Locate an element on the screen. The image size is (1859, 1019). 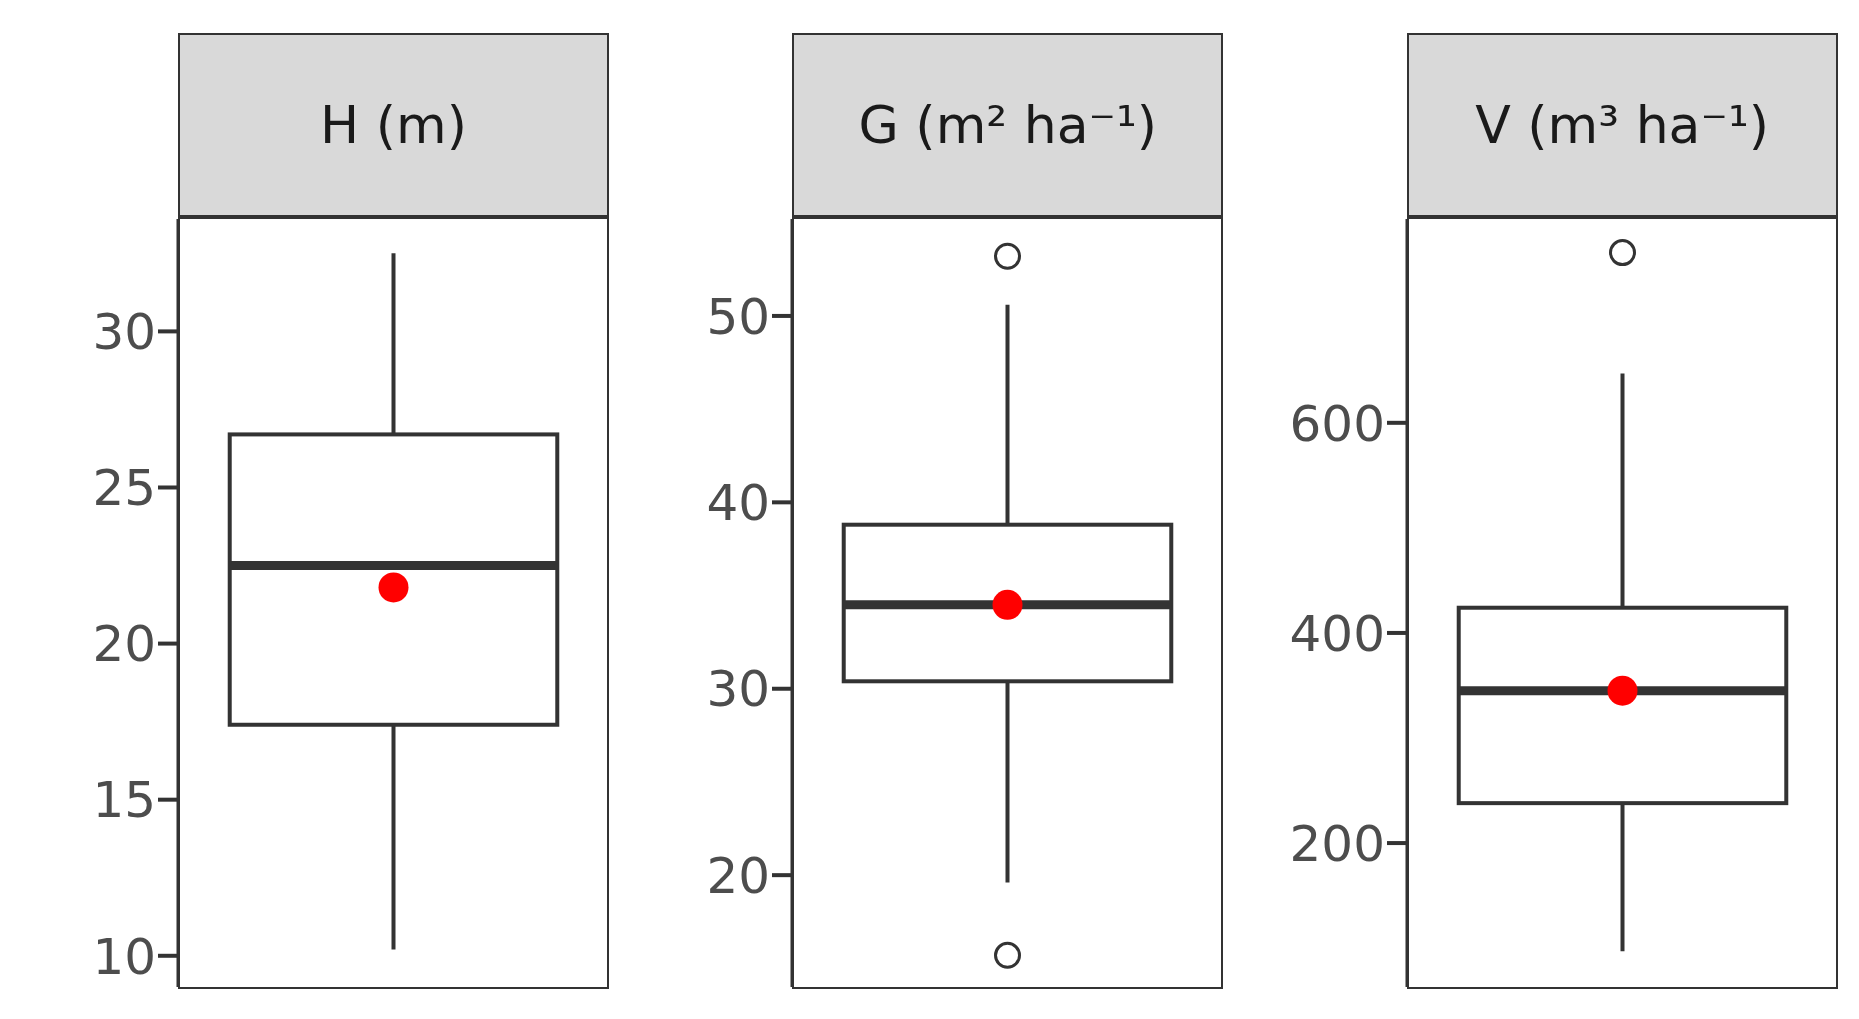
y-tick-label: 400 is located at coordinates (1337, 633).